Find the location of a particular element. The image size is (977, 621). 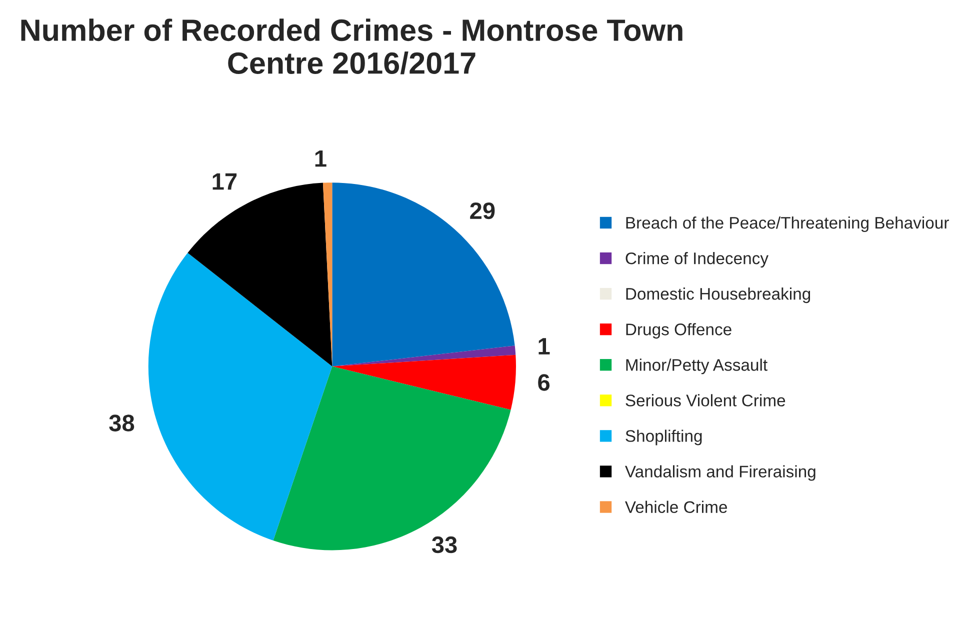

data-label: 33 is located at coordinates (444, 545).